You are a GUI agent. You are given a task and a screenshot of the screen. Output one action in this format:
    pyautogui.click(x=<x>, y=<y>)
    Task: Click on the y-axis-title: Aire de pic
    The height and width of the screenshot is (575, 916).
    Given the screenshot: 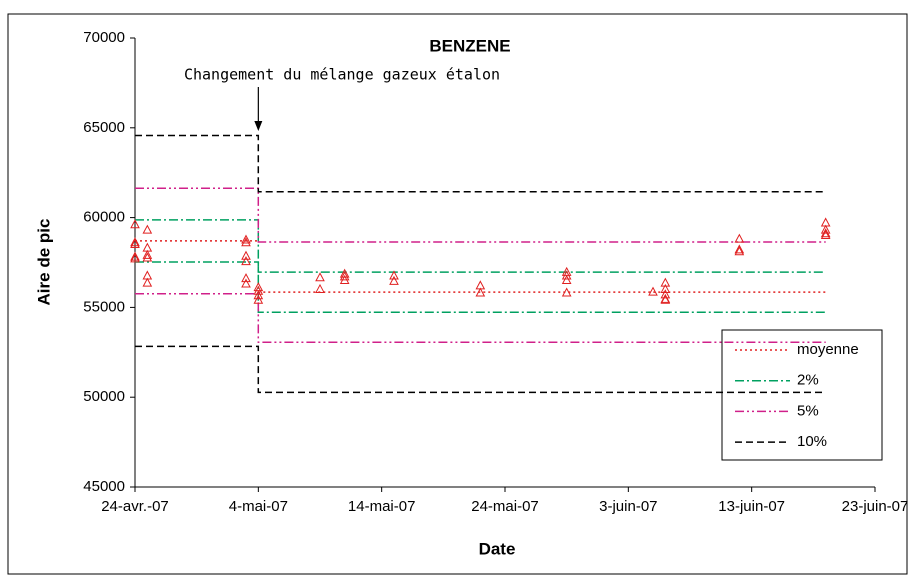 What is the action you would take?
    pyautogui.click(x=43, y=262)
    